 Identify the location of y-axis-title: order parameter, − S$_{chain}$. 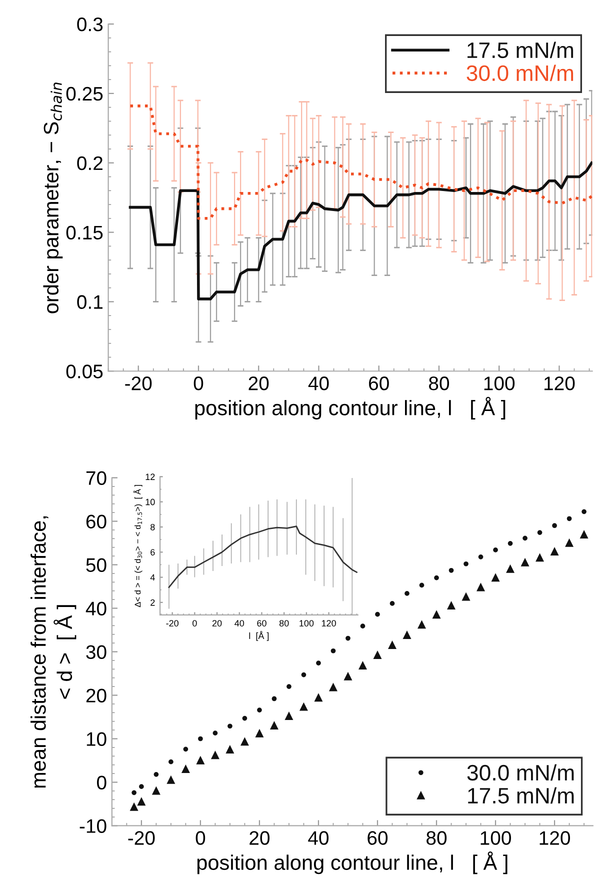
(53, 198).